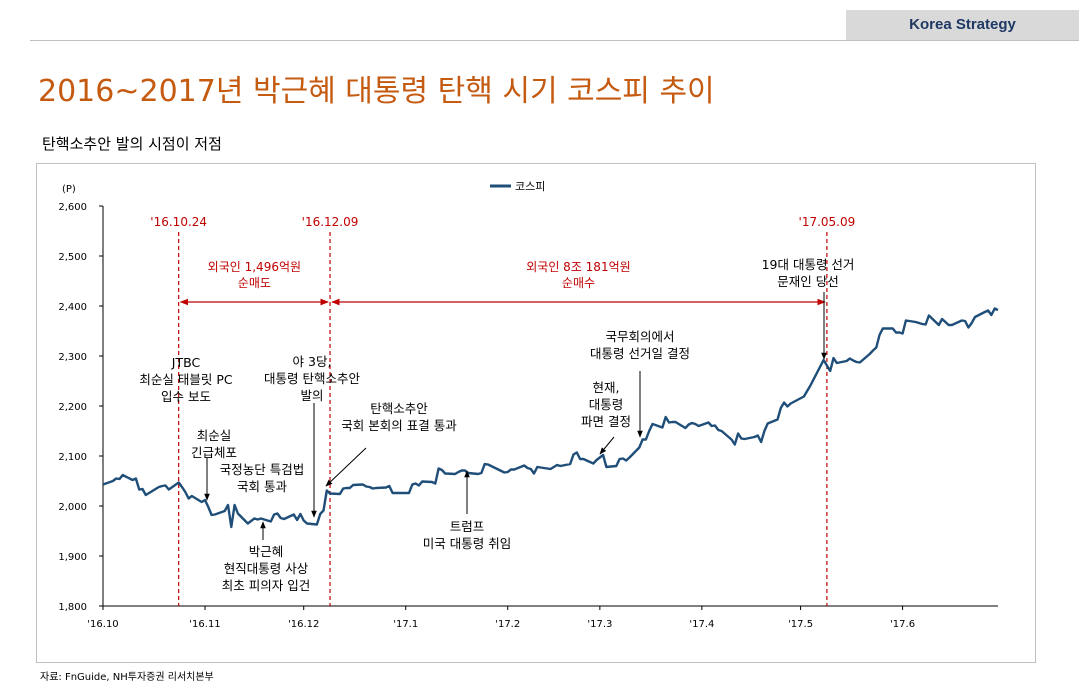 This screenshot has height=691, width=1079. I want to click on y-tick-label: 1,800, so click(72, 607).